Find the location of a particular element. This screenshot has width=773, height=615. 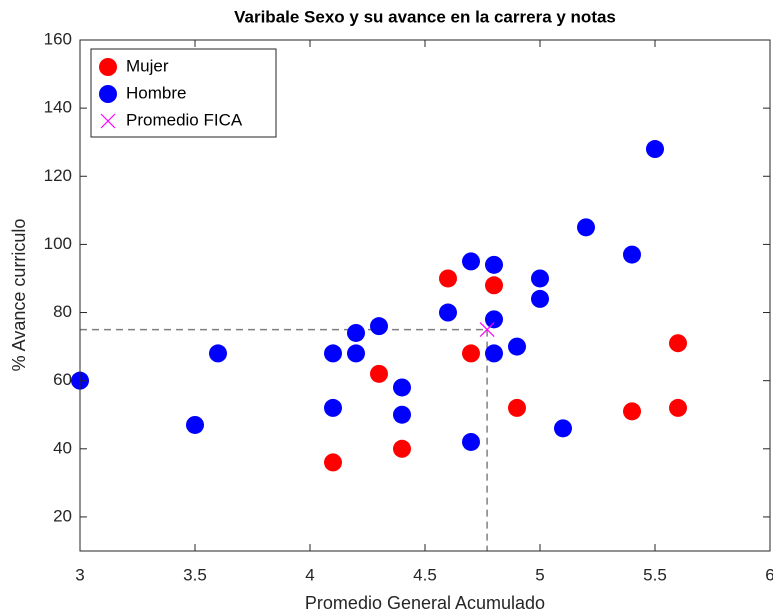

x-tick-label: 4.5 is located at coordinates (425, 574).